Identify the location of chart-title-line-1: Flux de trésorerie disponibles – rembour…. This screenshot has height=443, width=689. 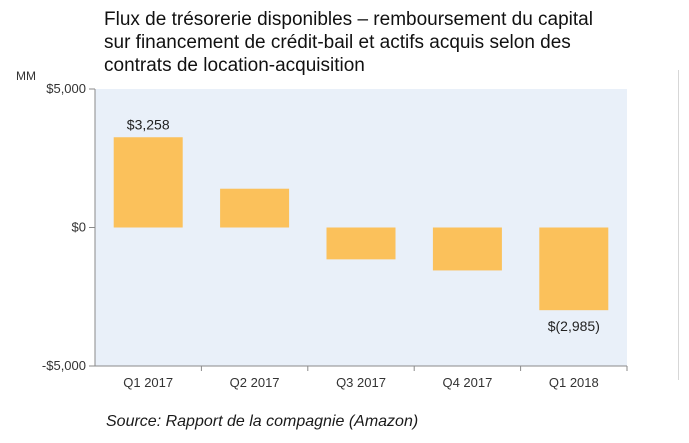
(348, 19).